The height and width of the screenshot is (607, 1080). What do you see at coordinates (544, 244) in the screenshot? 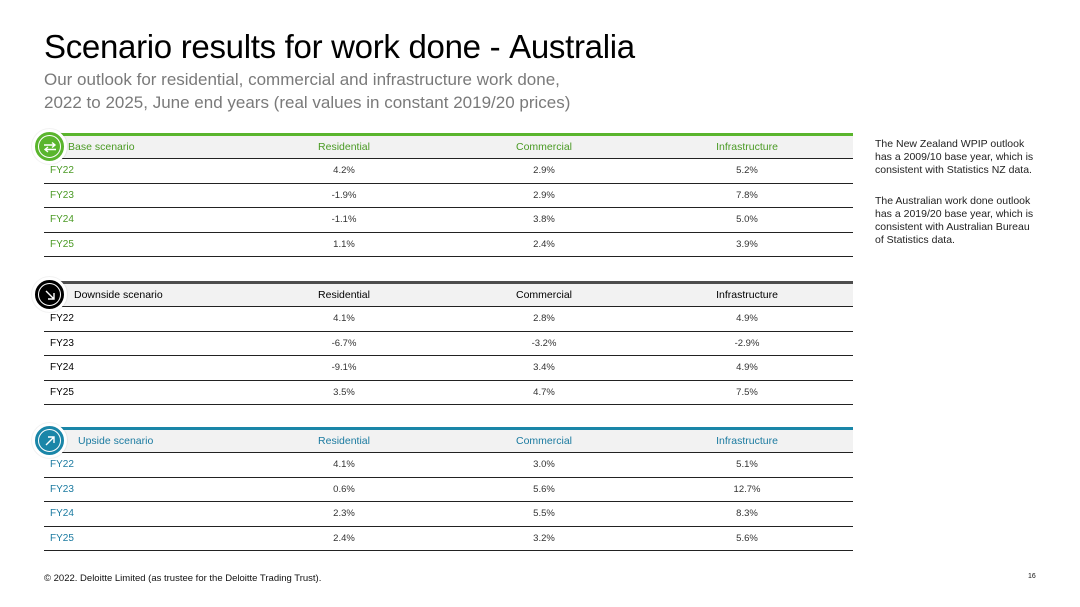
I see `commercial-value: 2.4%` at bounding box center [544, 244].